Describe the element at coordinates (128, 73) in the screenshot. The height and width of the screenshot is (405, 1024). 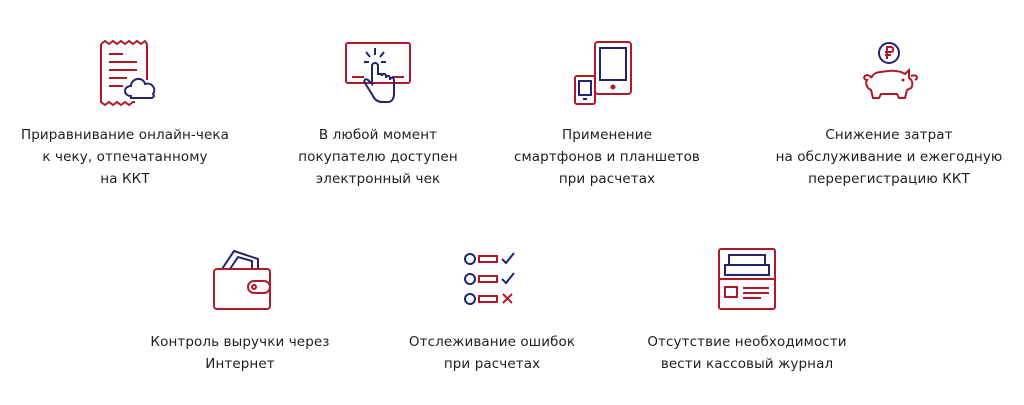
I see `receipt-cloud-icon` at that location.